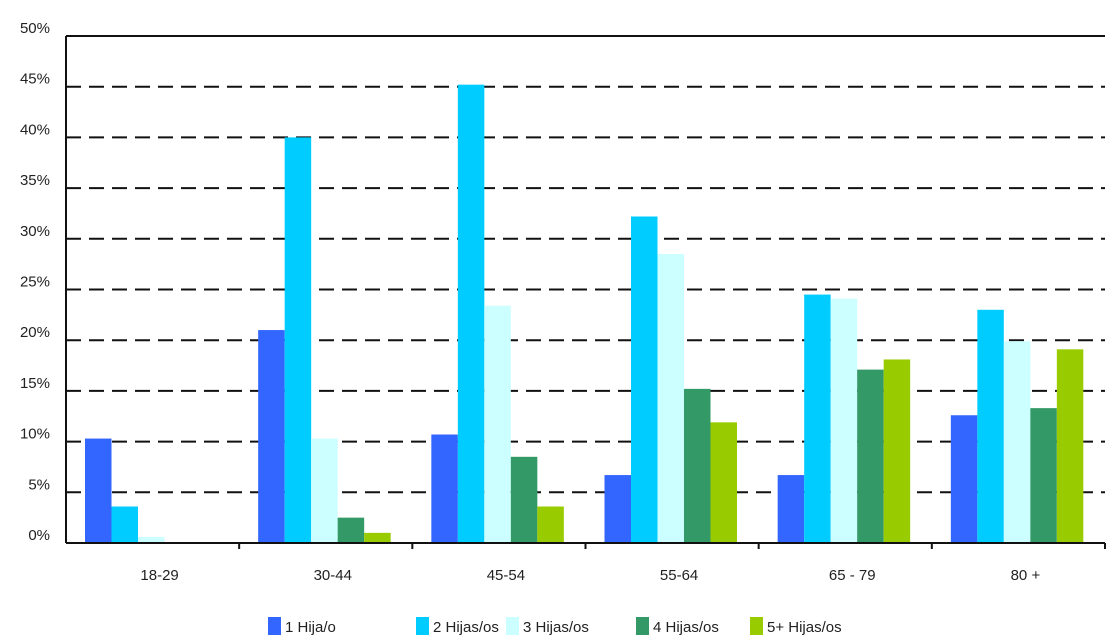 Image resolution: width=1108 pixels, height=637 pixels. I want to click on x-axis-ticks: 18-29 30-44 45-54 55-64 65 - 79 80 +, so click(623, 563).